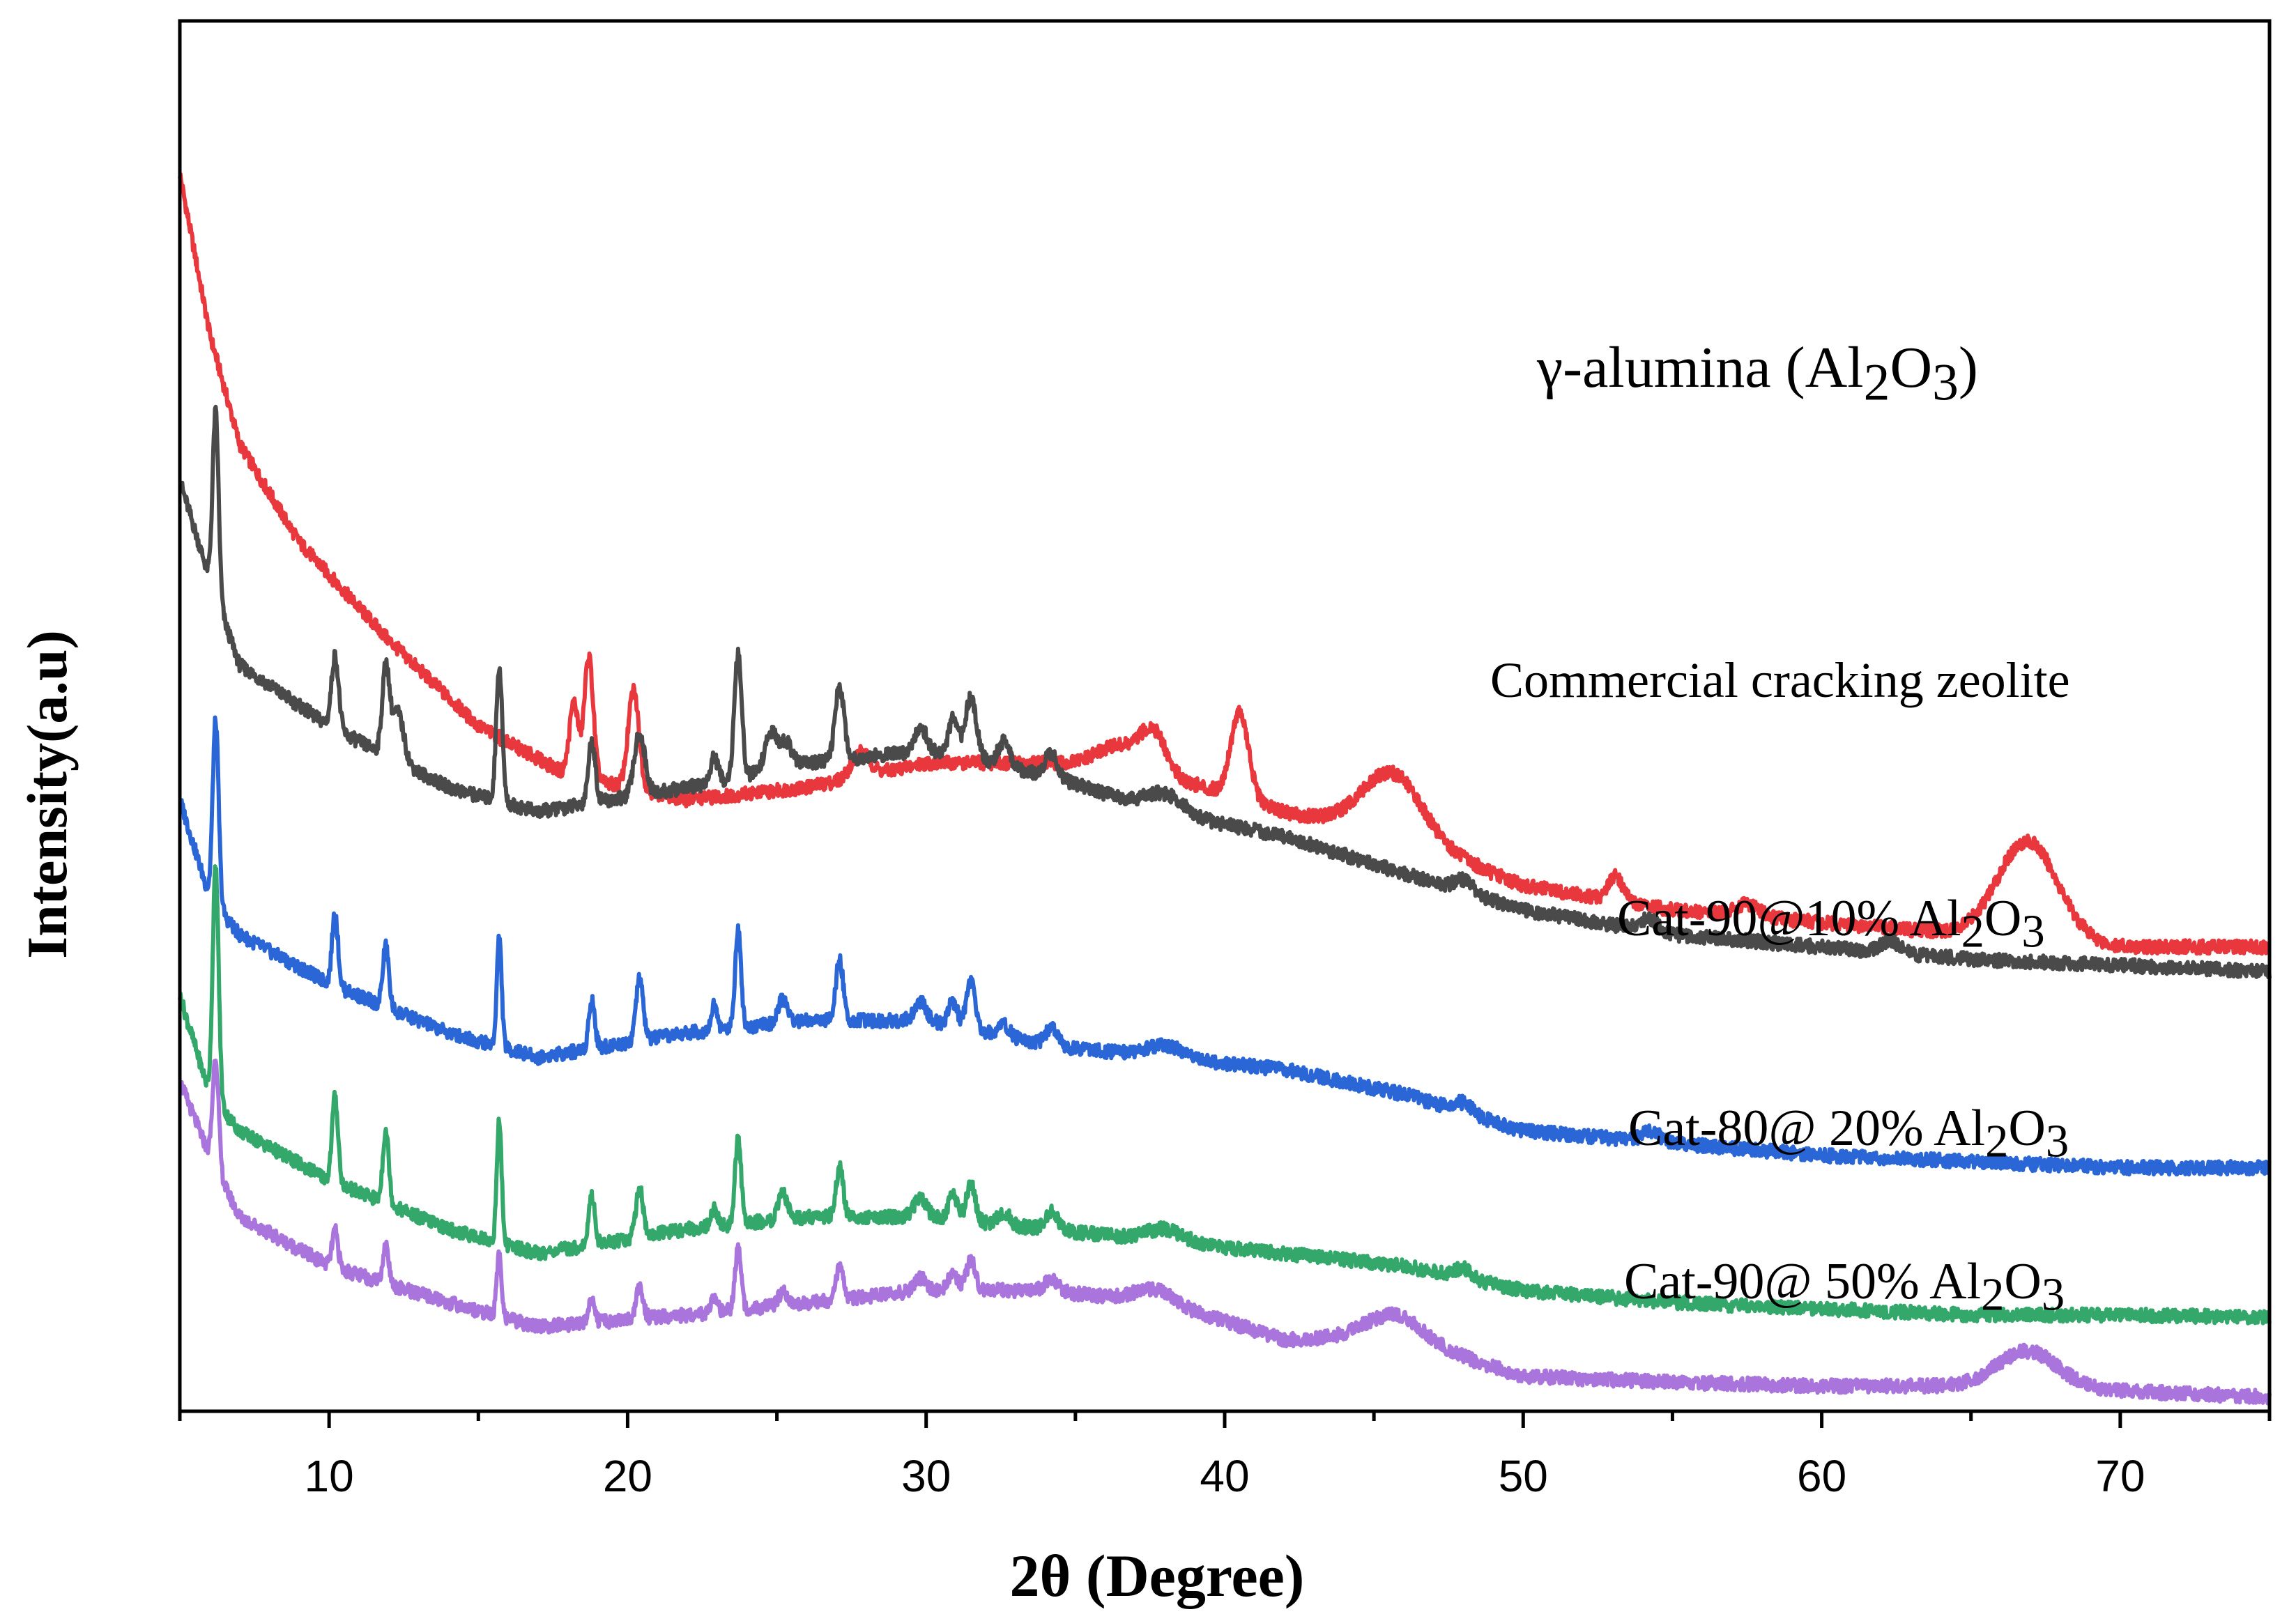 The height and width of the screenshot is (1621, 2296). Describe the element at coordinates (1157, 1576) in the screenshot. I see `x-axis-title: 2θ (Degree)` at that location.